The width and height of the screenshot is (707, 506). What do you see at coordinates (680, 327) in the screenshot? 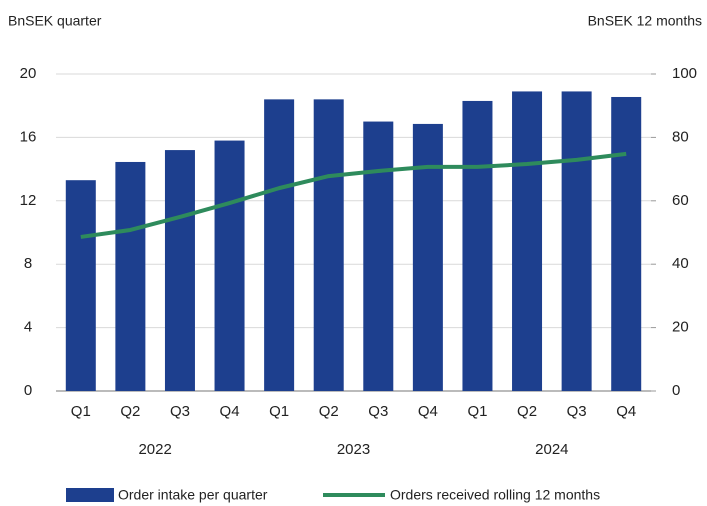
I see `y2-tick-label: 20` at bounding box center [680, 327].